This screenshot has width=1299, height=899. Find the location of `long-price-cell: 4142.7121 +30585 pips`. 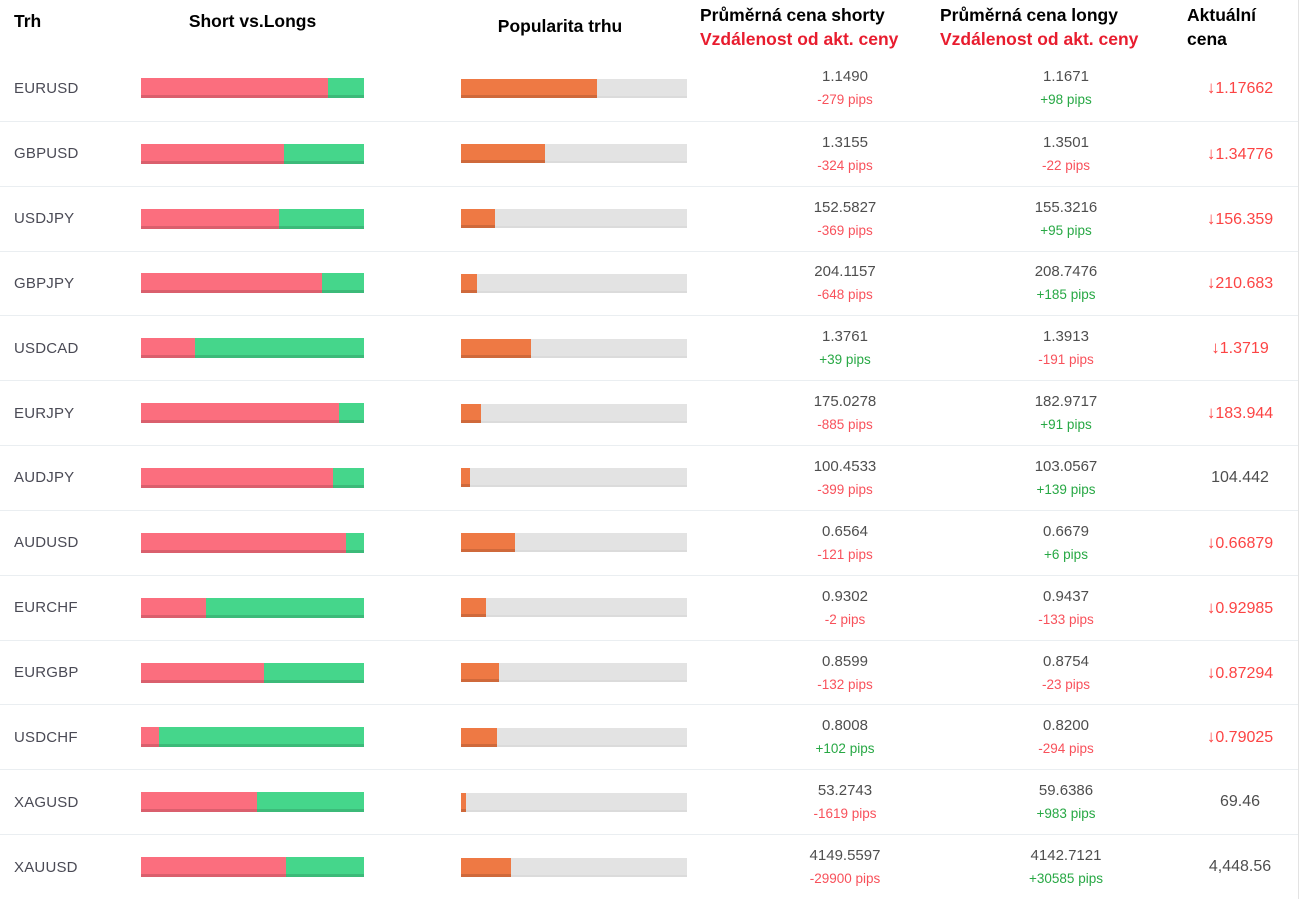

long-price-cell: 4142.7121 +30585 pips is located at coordinates (1066, 867).